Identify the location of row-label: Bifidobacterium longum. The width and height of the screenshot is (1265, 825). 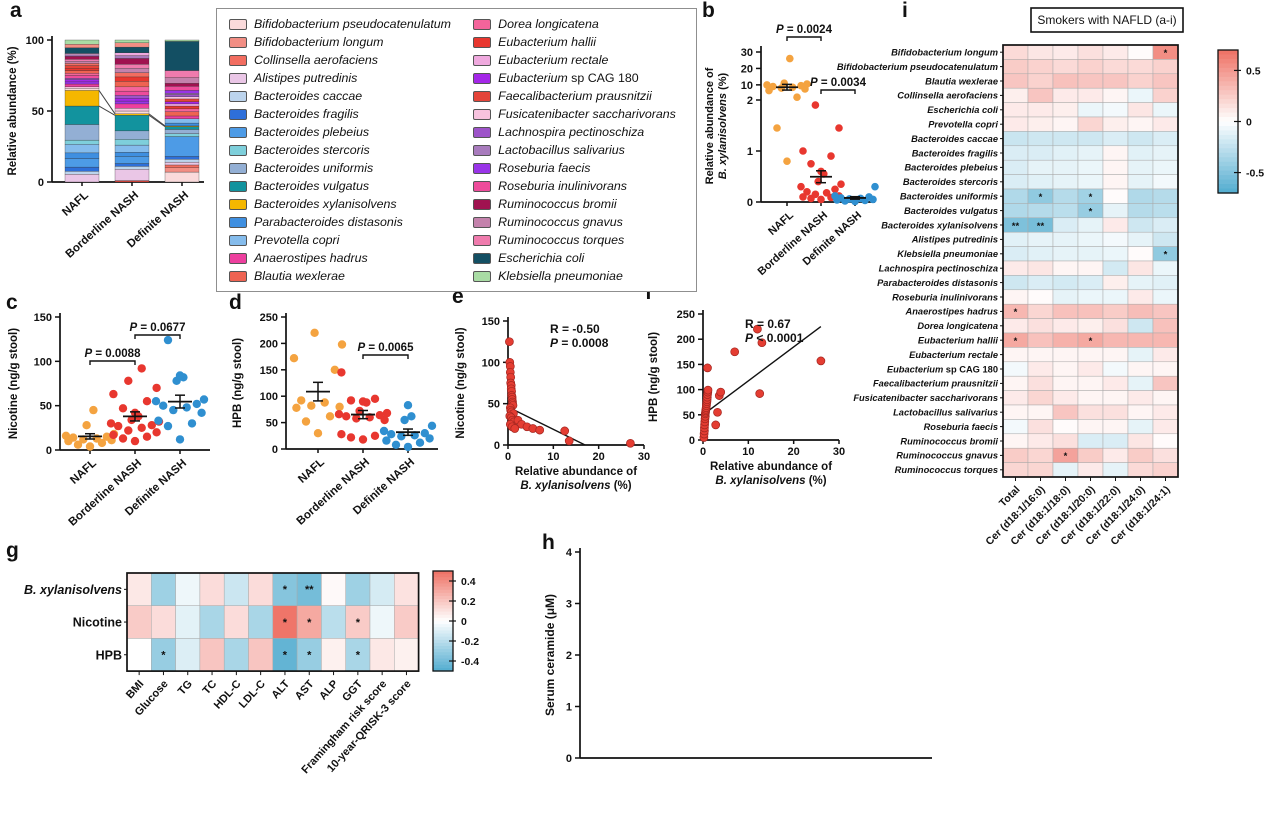
(944, 53).